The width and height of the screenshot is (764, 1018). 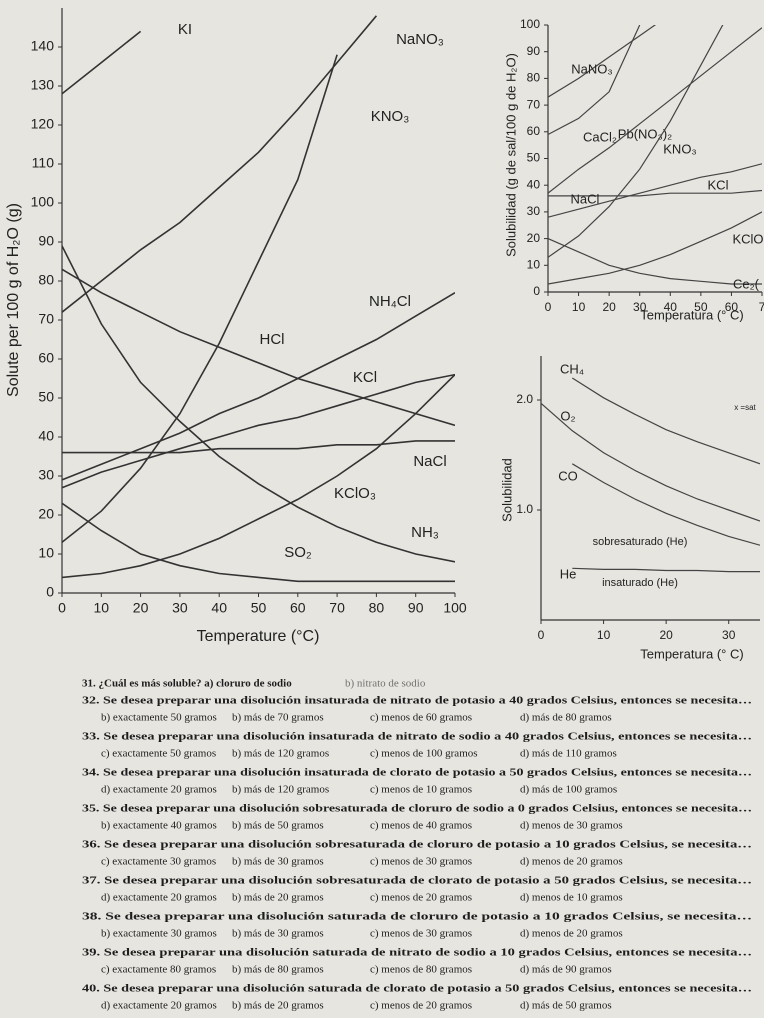 What do you see at coordinates (568, 754) in the screenshot?
I see `option: d) más de 110 gramos` at bounding box center [568, 754].